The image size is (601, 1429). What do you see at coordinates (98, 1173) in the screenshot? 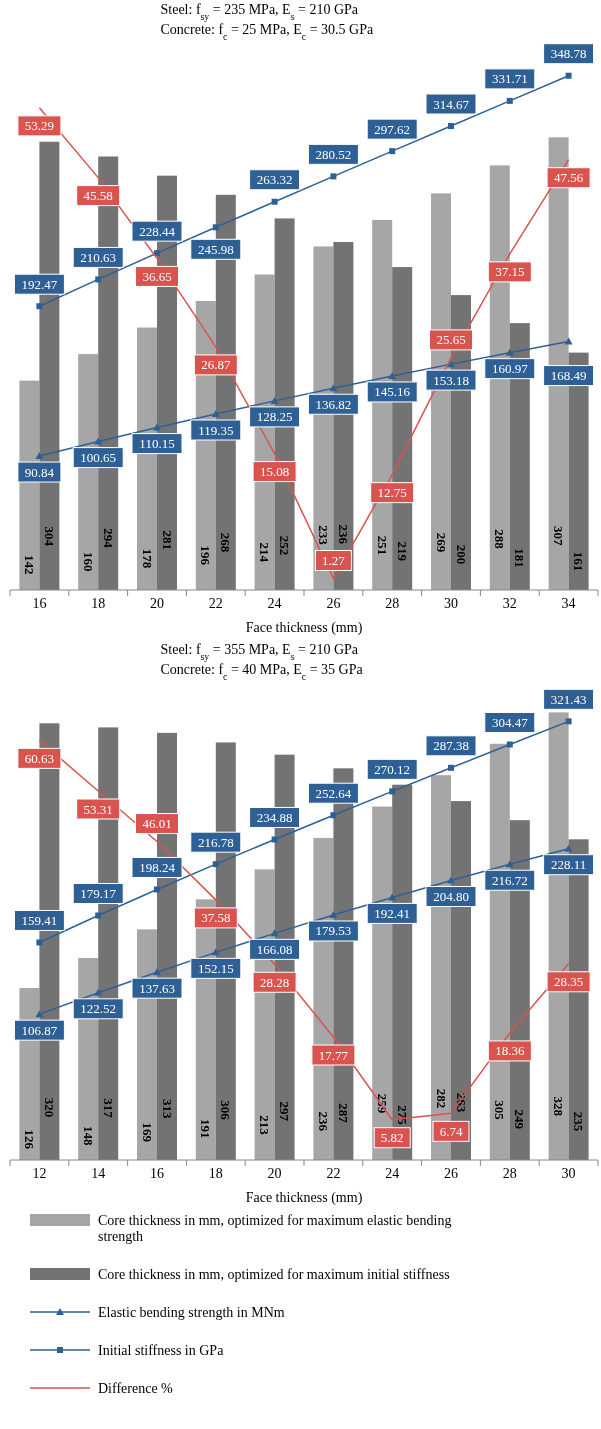
I see `x-tick-label: 14` at bounding box center [98, 1173].